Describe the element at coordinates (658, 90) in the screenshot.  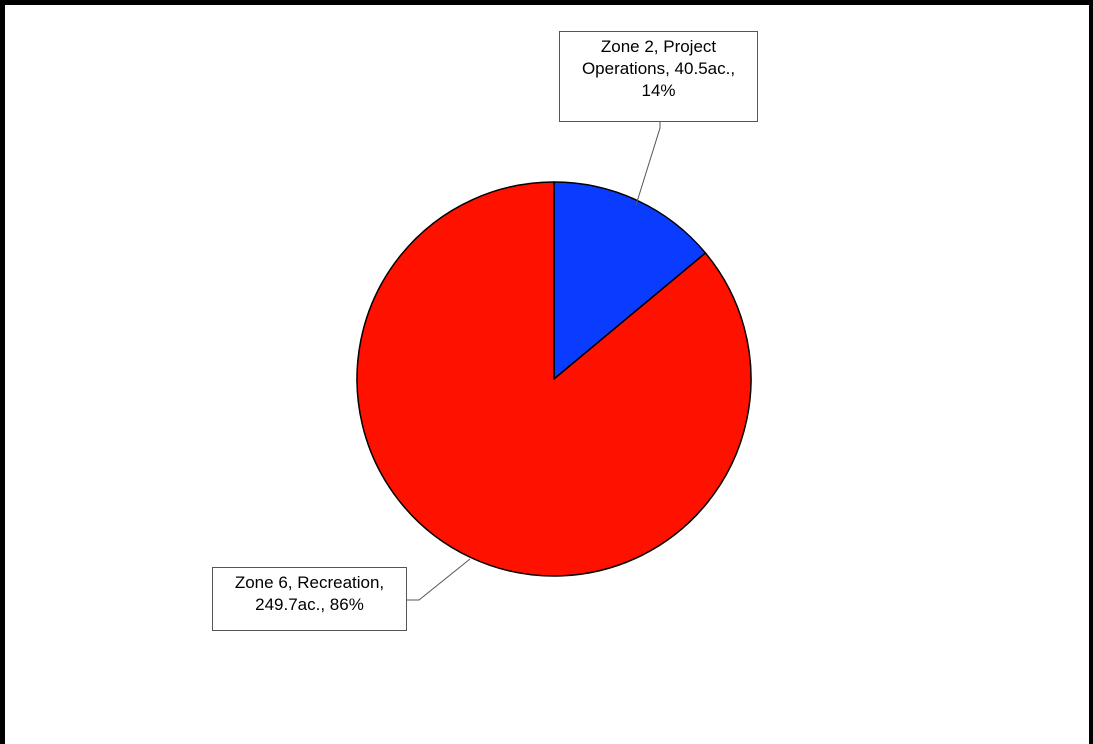
I see `slice-label-line: 14%` at that location.